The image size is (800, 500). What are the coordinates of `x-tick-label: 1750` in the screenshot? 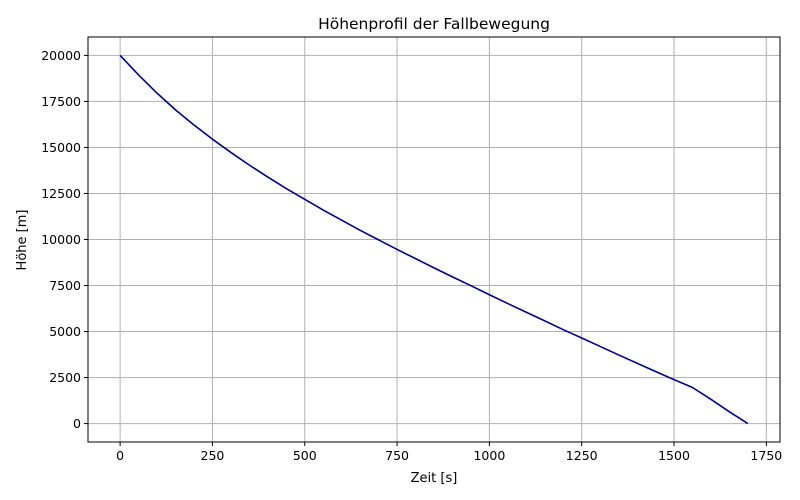 It's located at (766, 455).